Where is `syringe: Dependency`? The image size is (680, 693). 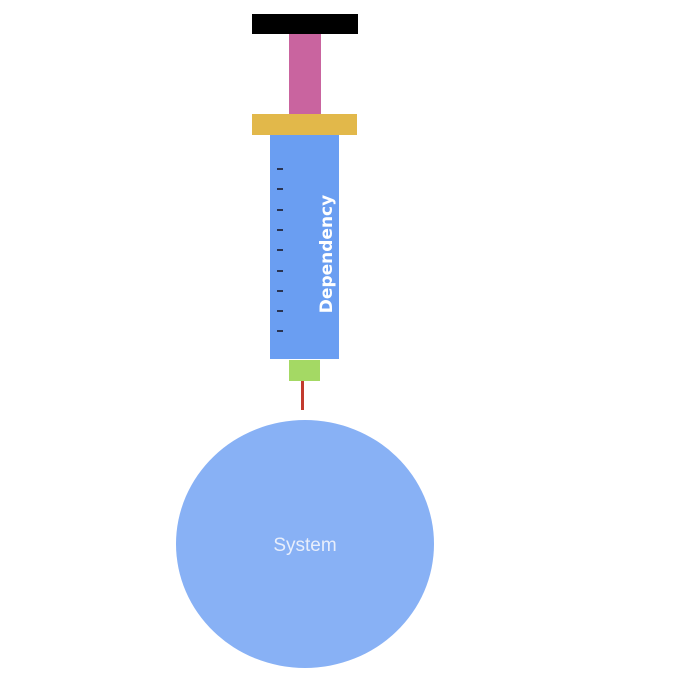 syringe: Dependency is located at coordinates (305, 212).